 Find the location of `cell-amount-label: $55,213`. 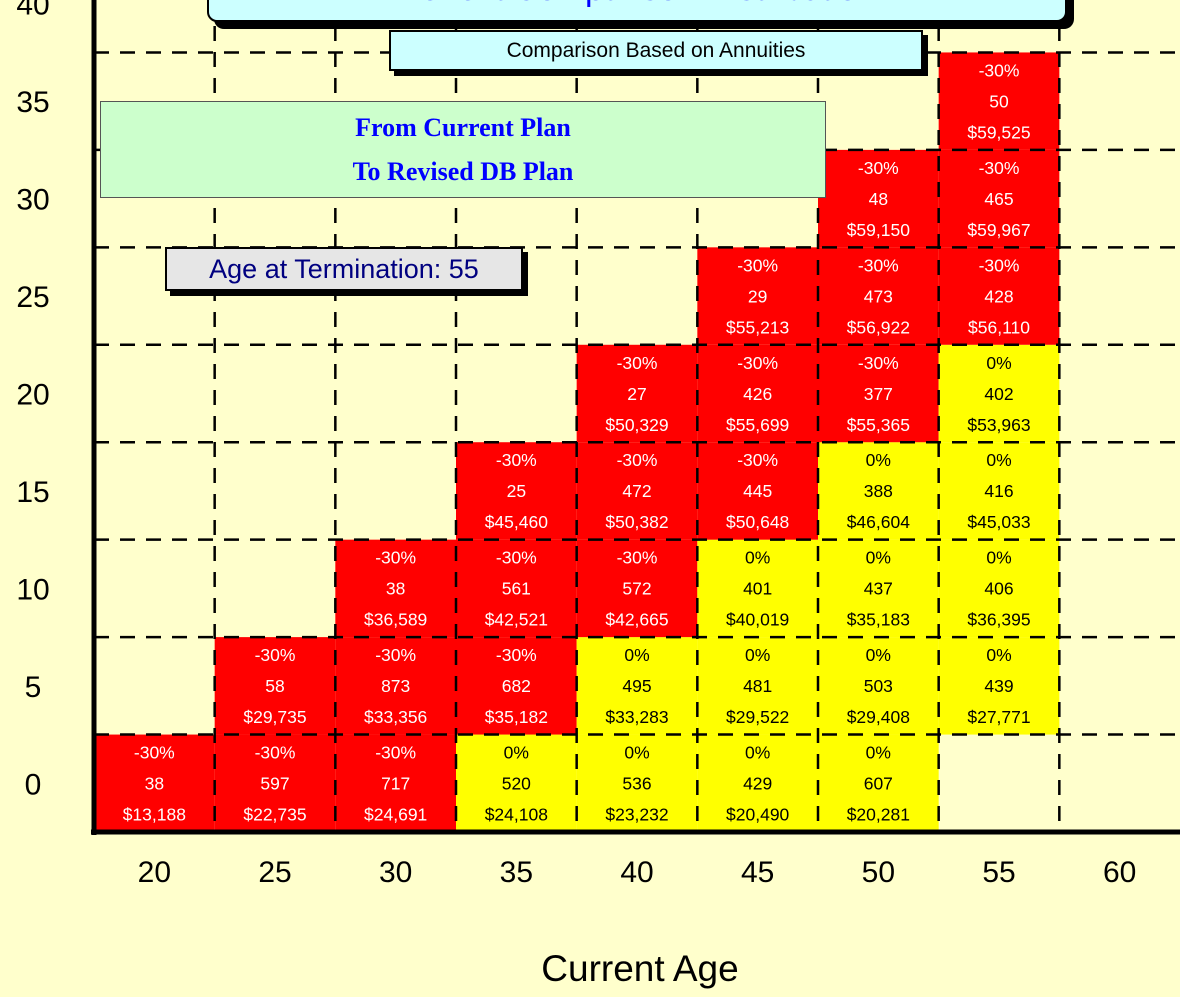

cell-amount-label: $55,213 is located at coordinates (757, 327).